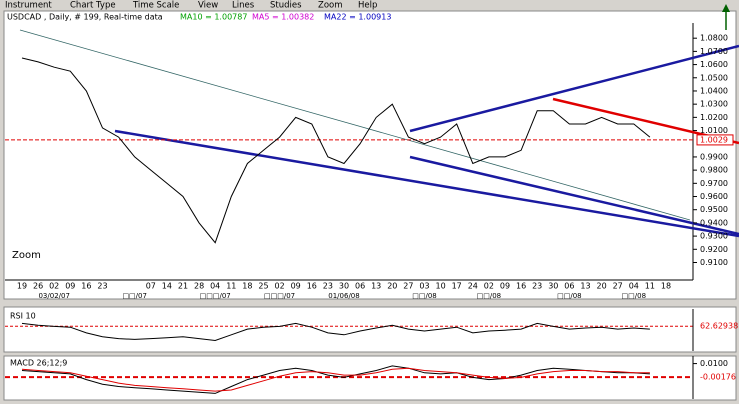 This screenshot has width=739, height=404. What do you see at coordinates (85, 17) in the screenshot?
I see `chart-title: USDCAD , Daily, # 199, Real-time data` at bounding box center [85, 17].